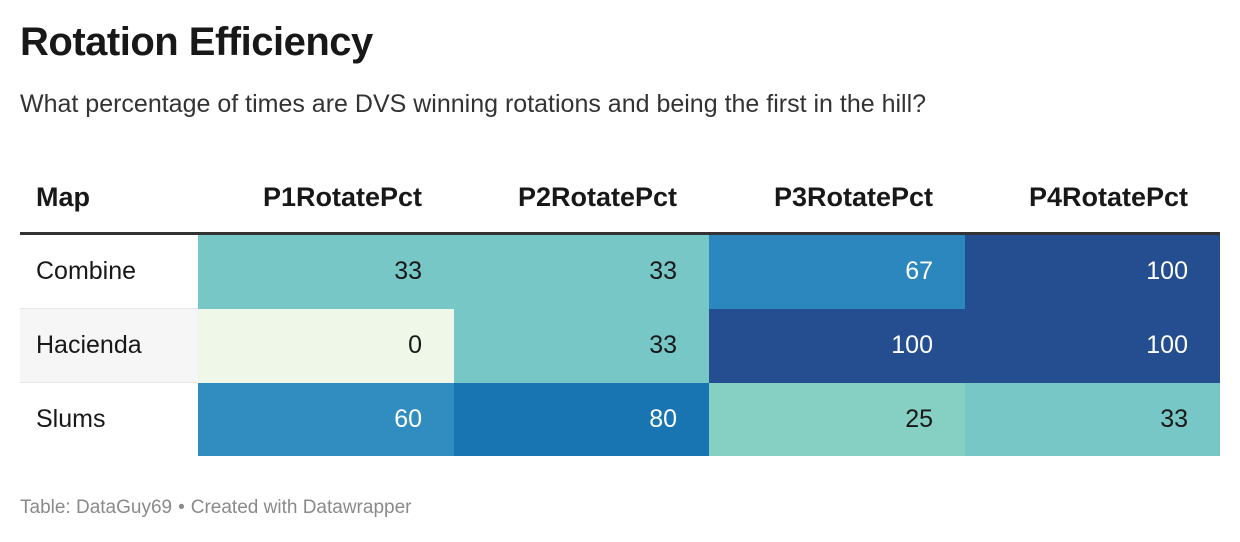 The image size is (1240, 542). I want to click on heatmap-cell-hacienda-p4rotatepct: 100, so click(1092, 345).